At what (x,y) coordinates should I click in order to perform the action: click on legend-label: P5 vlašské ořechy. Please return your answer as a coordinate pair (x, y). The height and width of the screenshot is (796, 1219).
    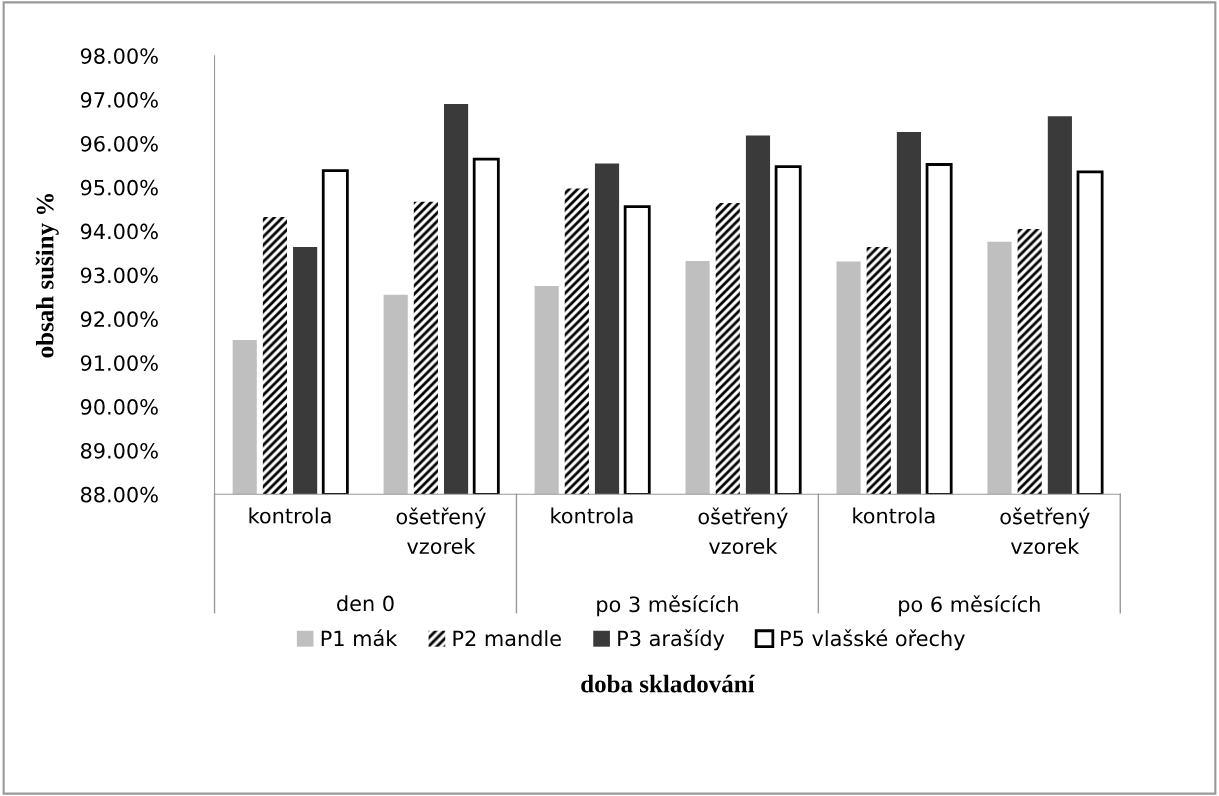
    Looking at the image, I should click on (873, 640).